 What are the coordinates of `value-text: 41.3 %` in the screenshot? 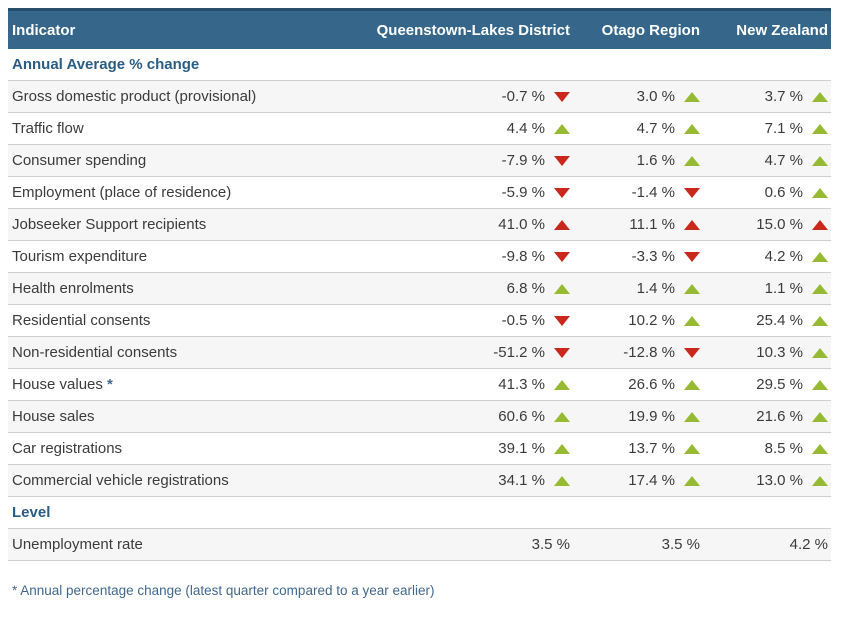 It's located at (521, 384).